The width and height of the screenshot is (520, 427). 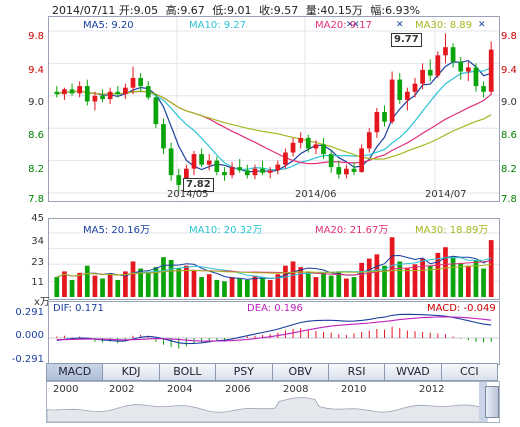 What do you see at coordinates (469, 372) in the screenshot?
I see `tab-cci: CCI` at bounding box center [469, 372].